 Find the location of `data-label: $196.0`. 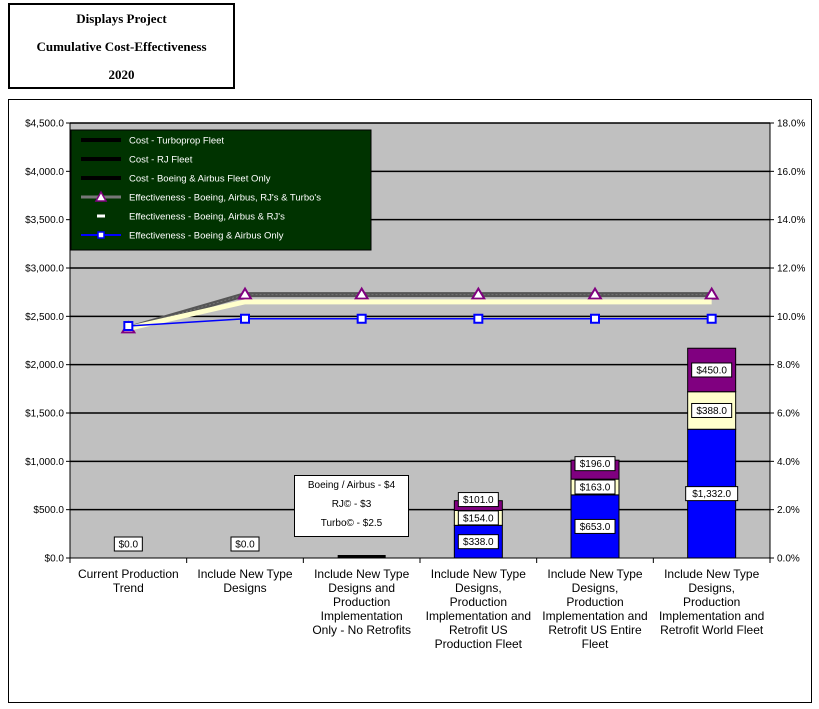

data-label: $196.0 is located at coordinates (595, 464).